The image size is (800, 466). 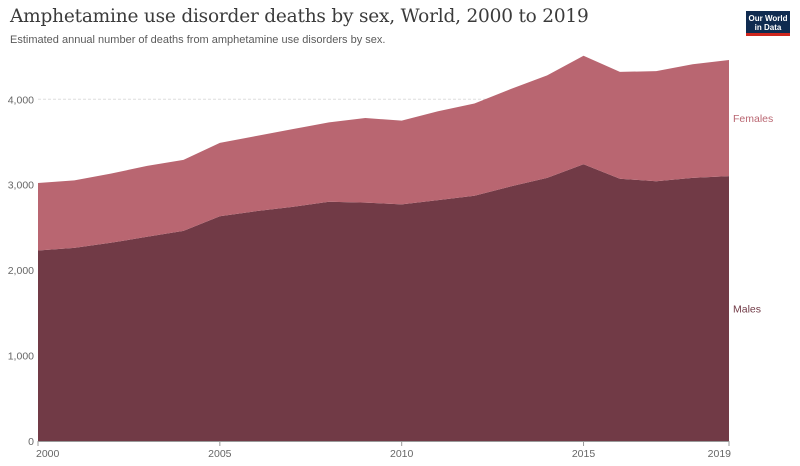 What do you see at coordinates (584, 454) in the screenshot?
I see `x-tick-label: 2015` at bounding box center [584, 454].